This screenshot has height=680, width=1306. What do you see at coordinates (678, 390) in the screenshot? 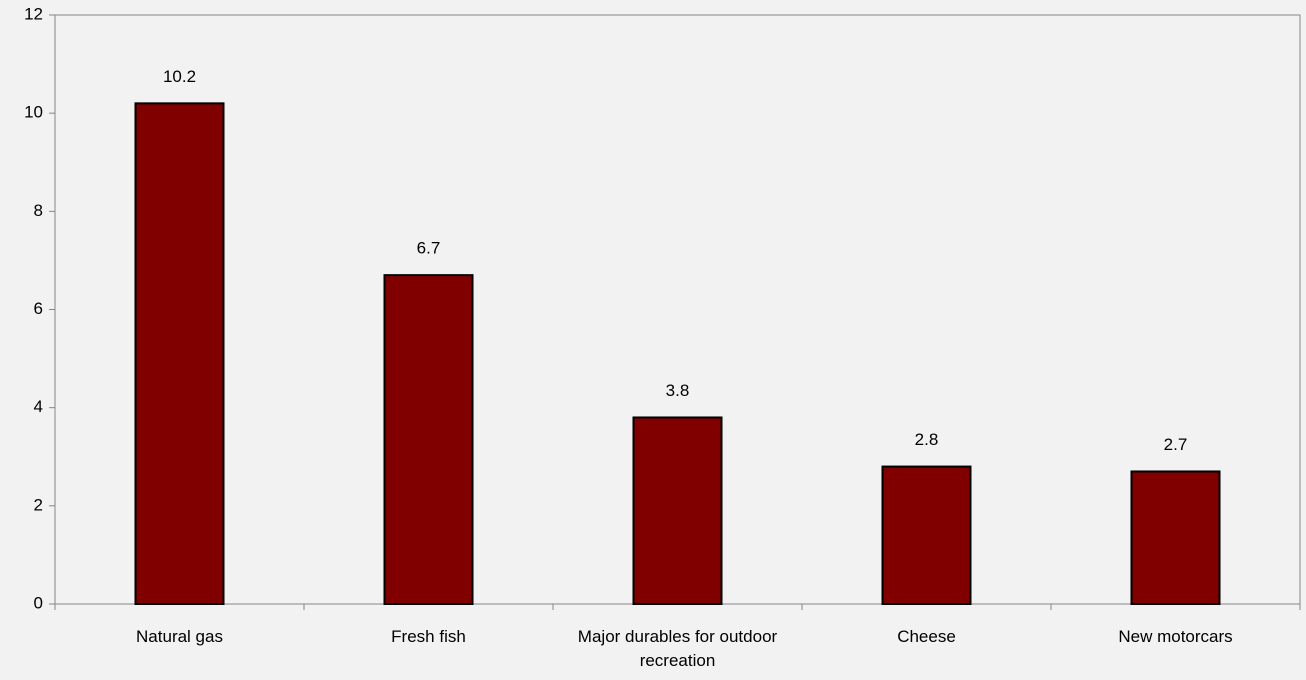
I see `data-label: 3.8` at bounding box center [678, 390].